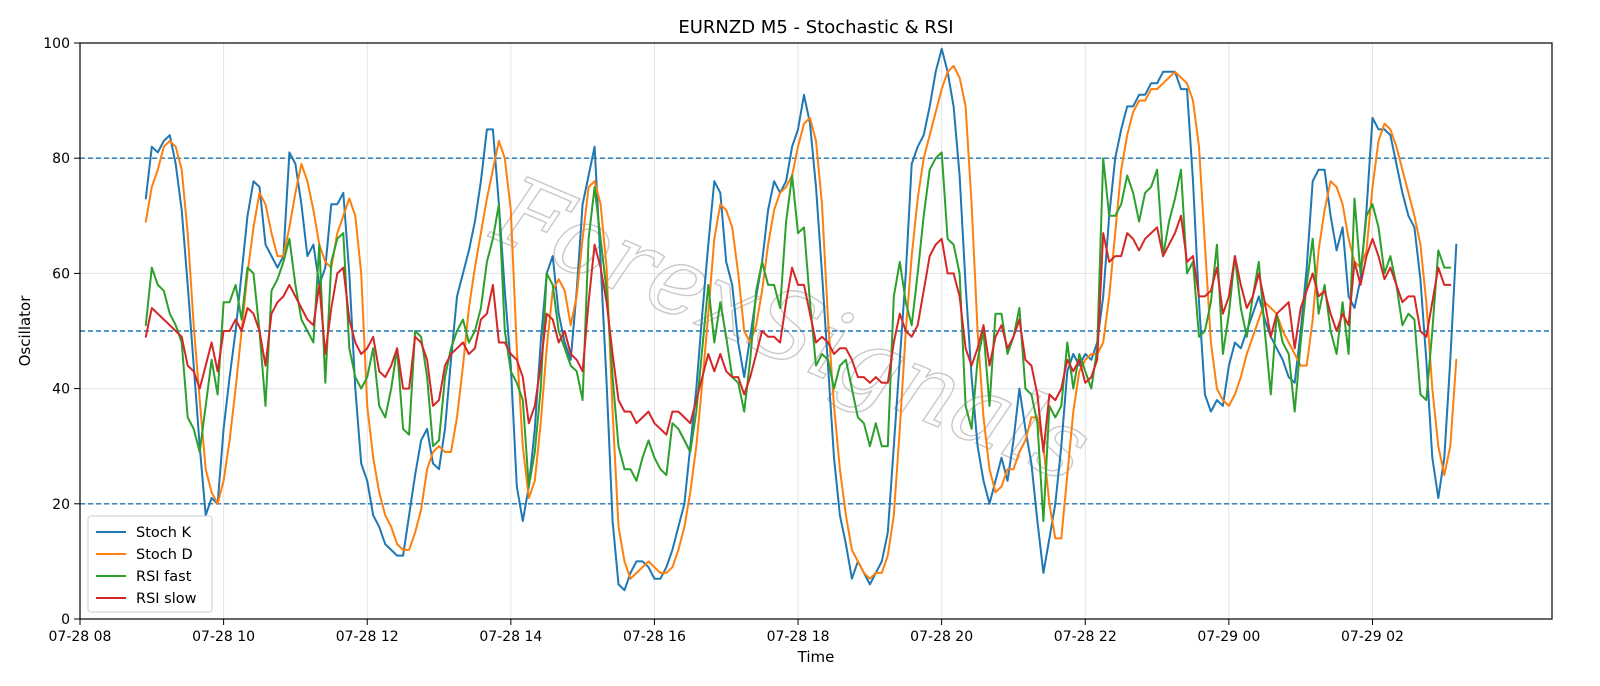 The height and width of the screenshot is (686, 1600). I want to click on x-tick-label: 07-29 02, so click(1372, 637).